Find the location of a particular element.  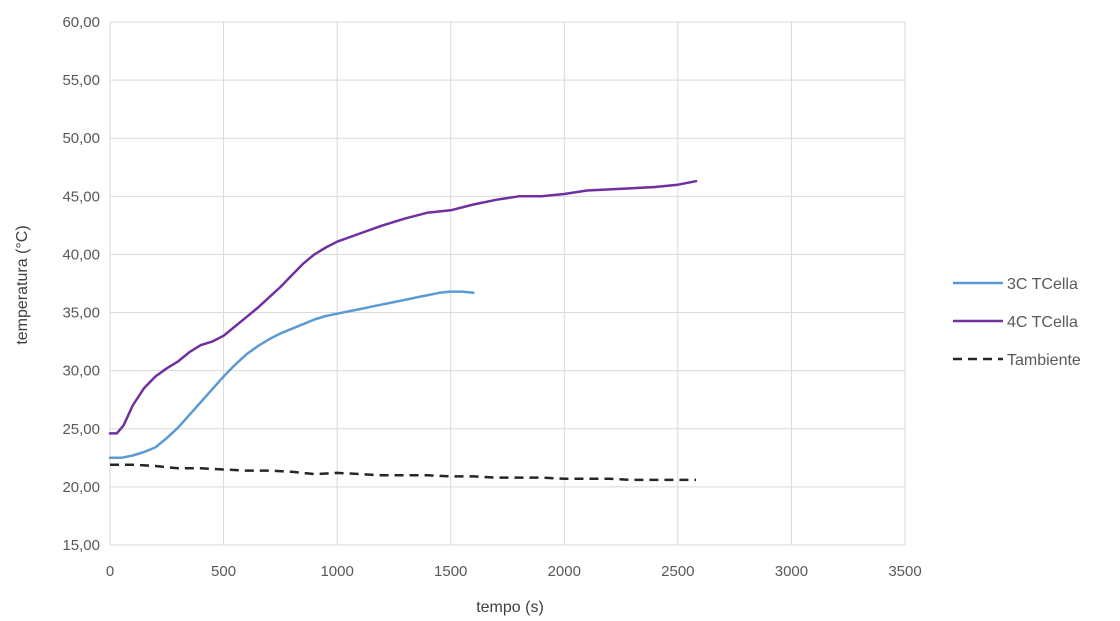

legend-label: 3C TCella is located at coordinates (1042, 284).